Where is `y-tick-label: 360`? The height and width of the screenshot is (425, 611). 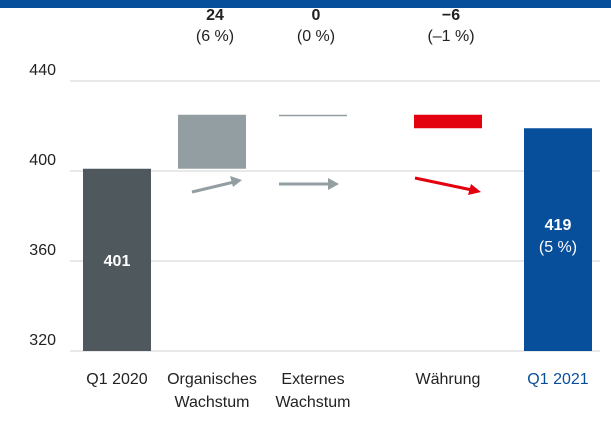
y-tick-label: 360 is located at coordinates (42, 250).